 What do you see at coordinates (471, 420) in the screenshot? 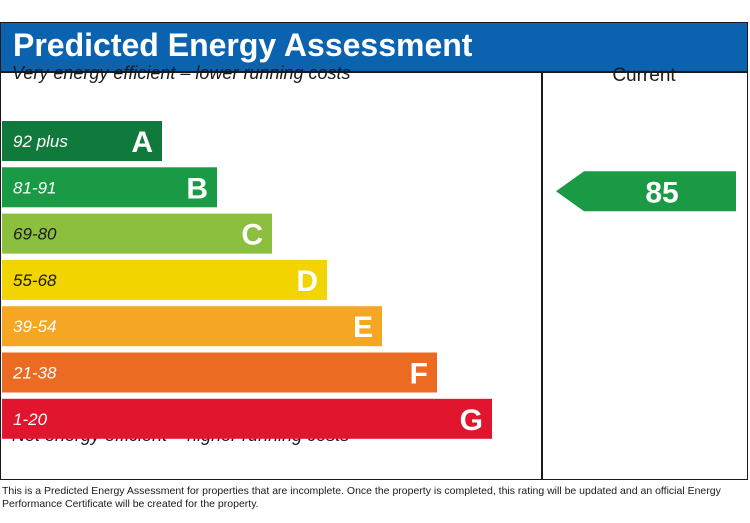
I see `band-letter-g: G` at bounding box center [471, 420].